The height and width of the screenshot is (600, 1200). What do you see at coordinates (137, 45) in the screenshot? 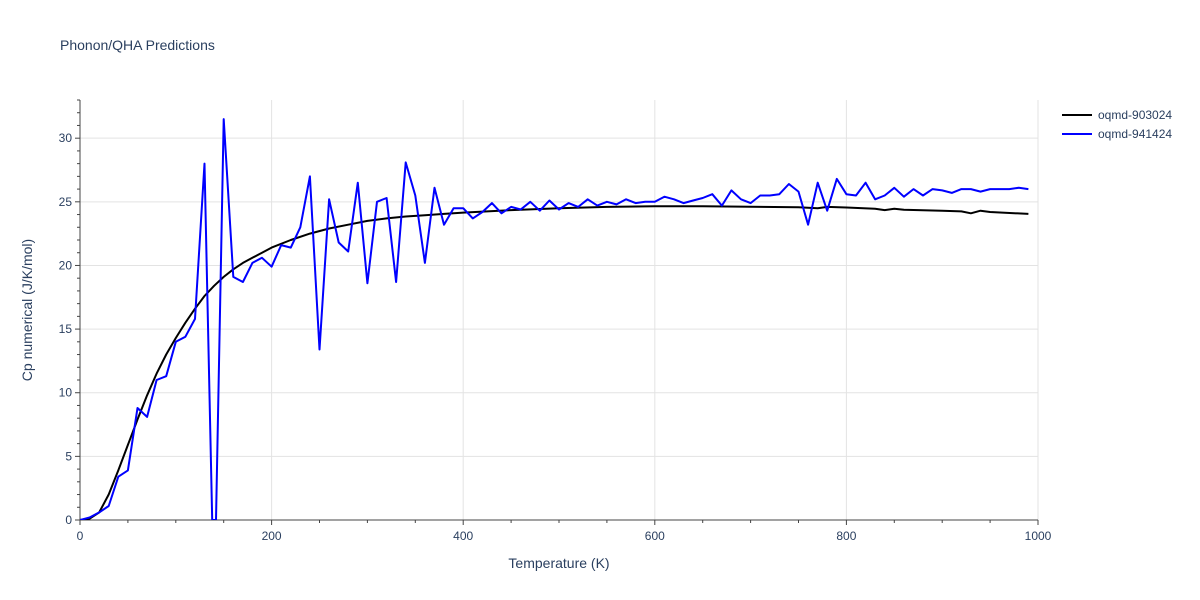
I see `chart-title: Phonon/QHA Predictions` at bounding box center [137, 45].